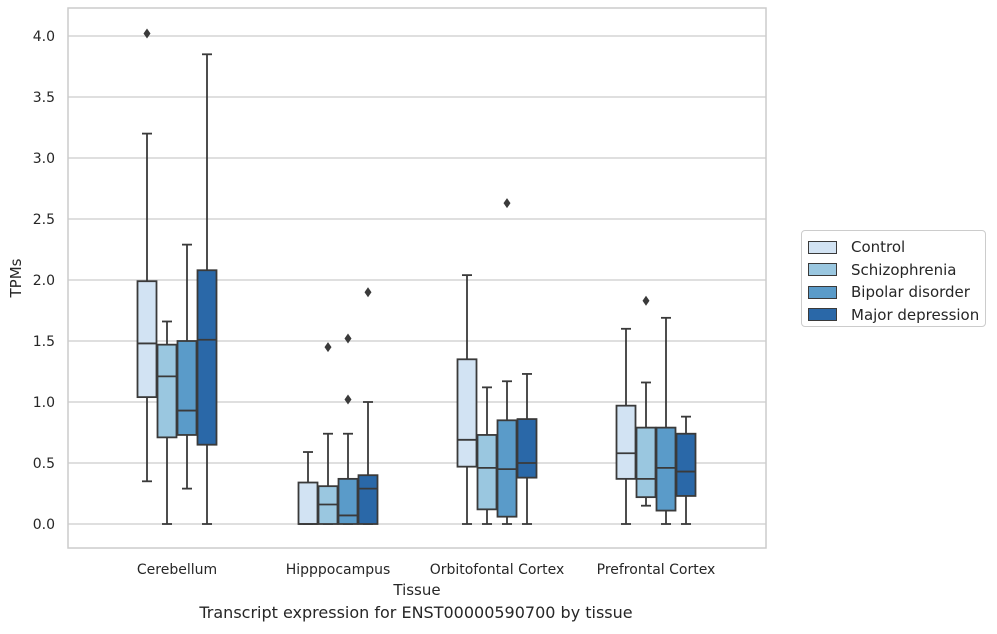 The height and width of the screenshot is (634, 997). Describe the element at coordinates (177, 570) in the screenshot. I see `x-tick-label: Cerebellum` at that location.